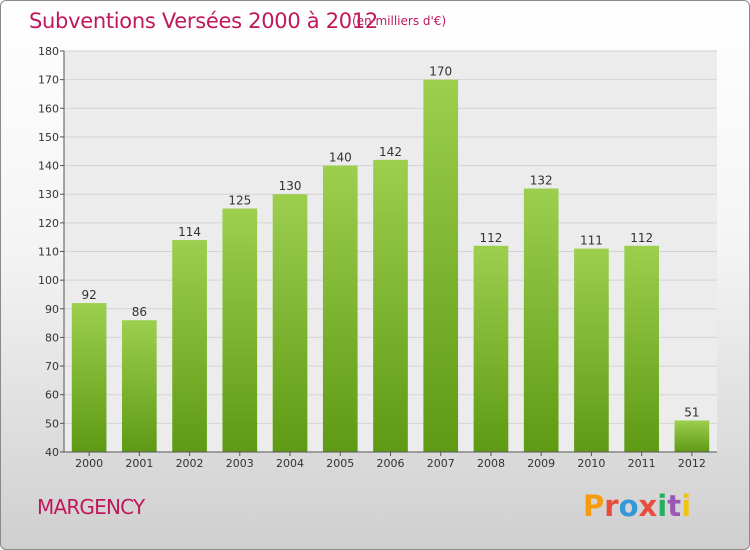 This screenshot has height=550, width=750. What do you see at coordinates (139, 463) in the screenshot?
I see `x-tick-label: 2001` at bounding box center [139, 463].